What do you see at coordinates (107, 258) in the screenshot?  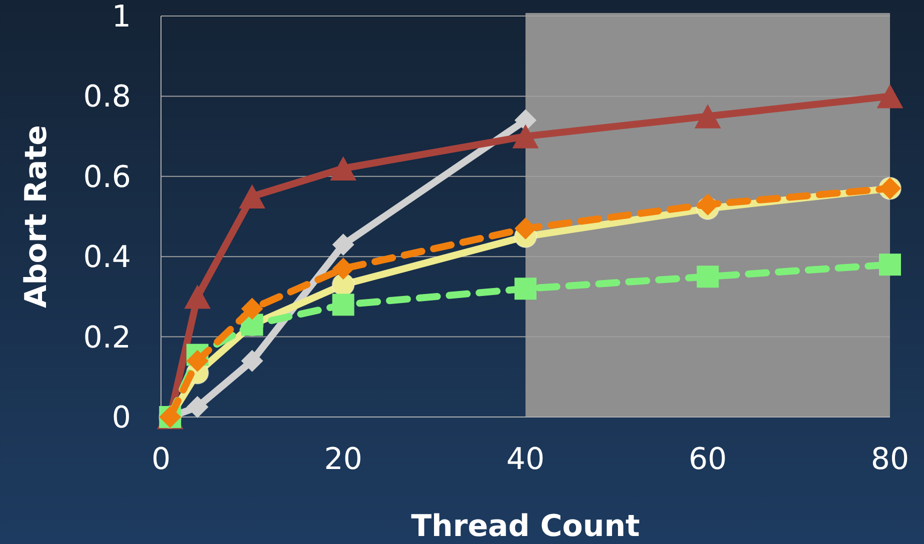 I see `y-tick-label: 0.4` at bounding box center [107, 258].